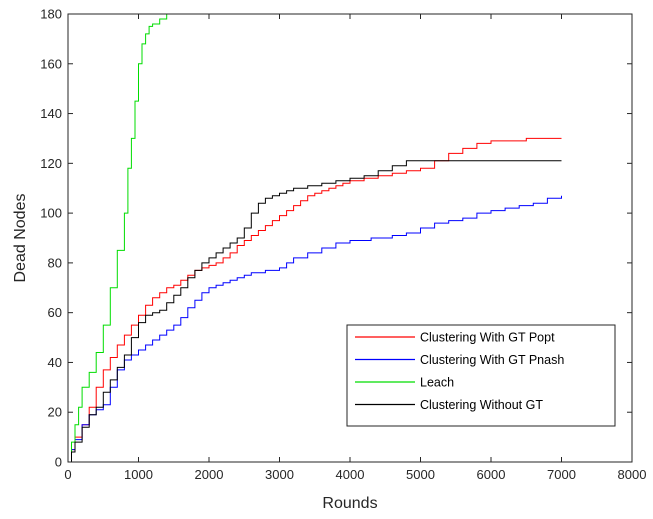  I want to click on x-tick-label: 6000, so click(491, 474).